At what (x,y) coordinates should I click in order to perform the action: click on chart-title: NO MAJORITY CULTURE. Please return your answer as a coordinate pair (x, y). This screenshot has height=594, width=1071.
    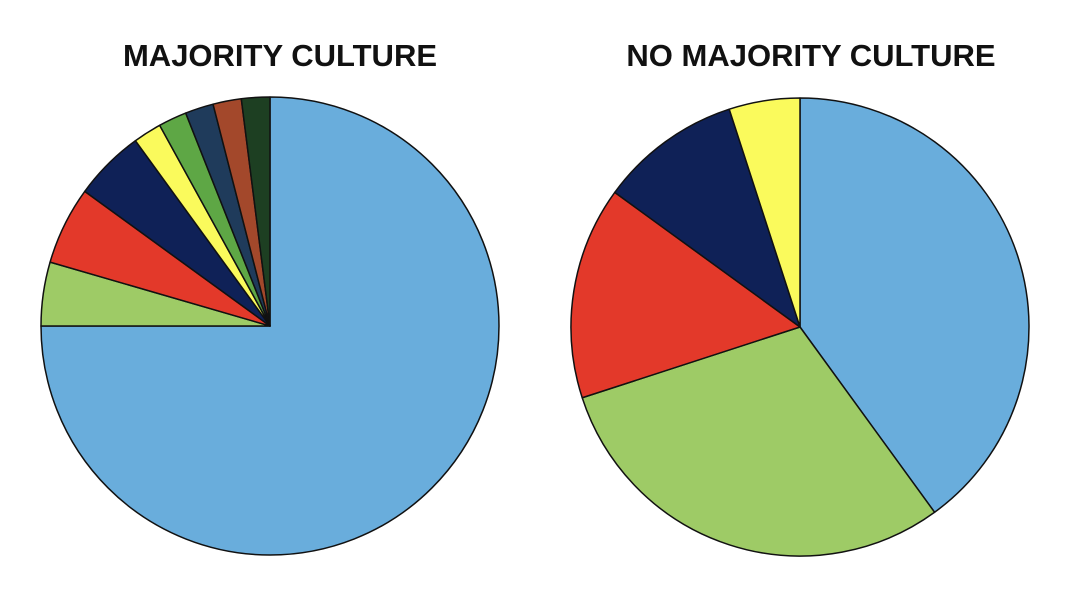
    Looking at the image, I should click on (810, 55).